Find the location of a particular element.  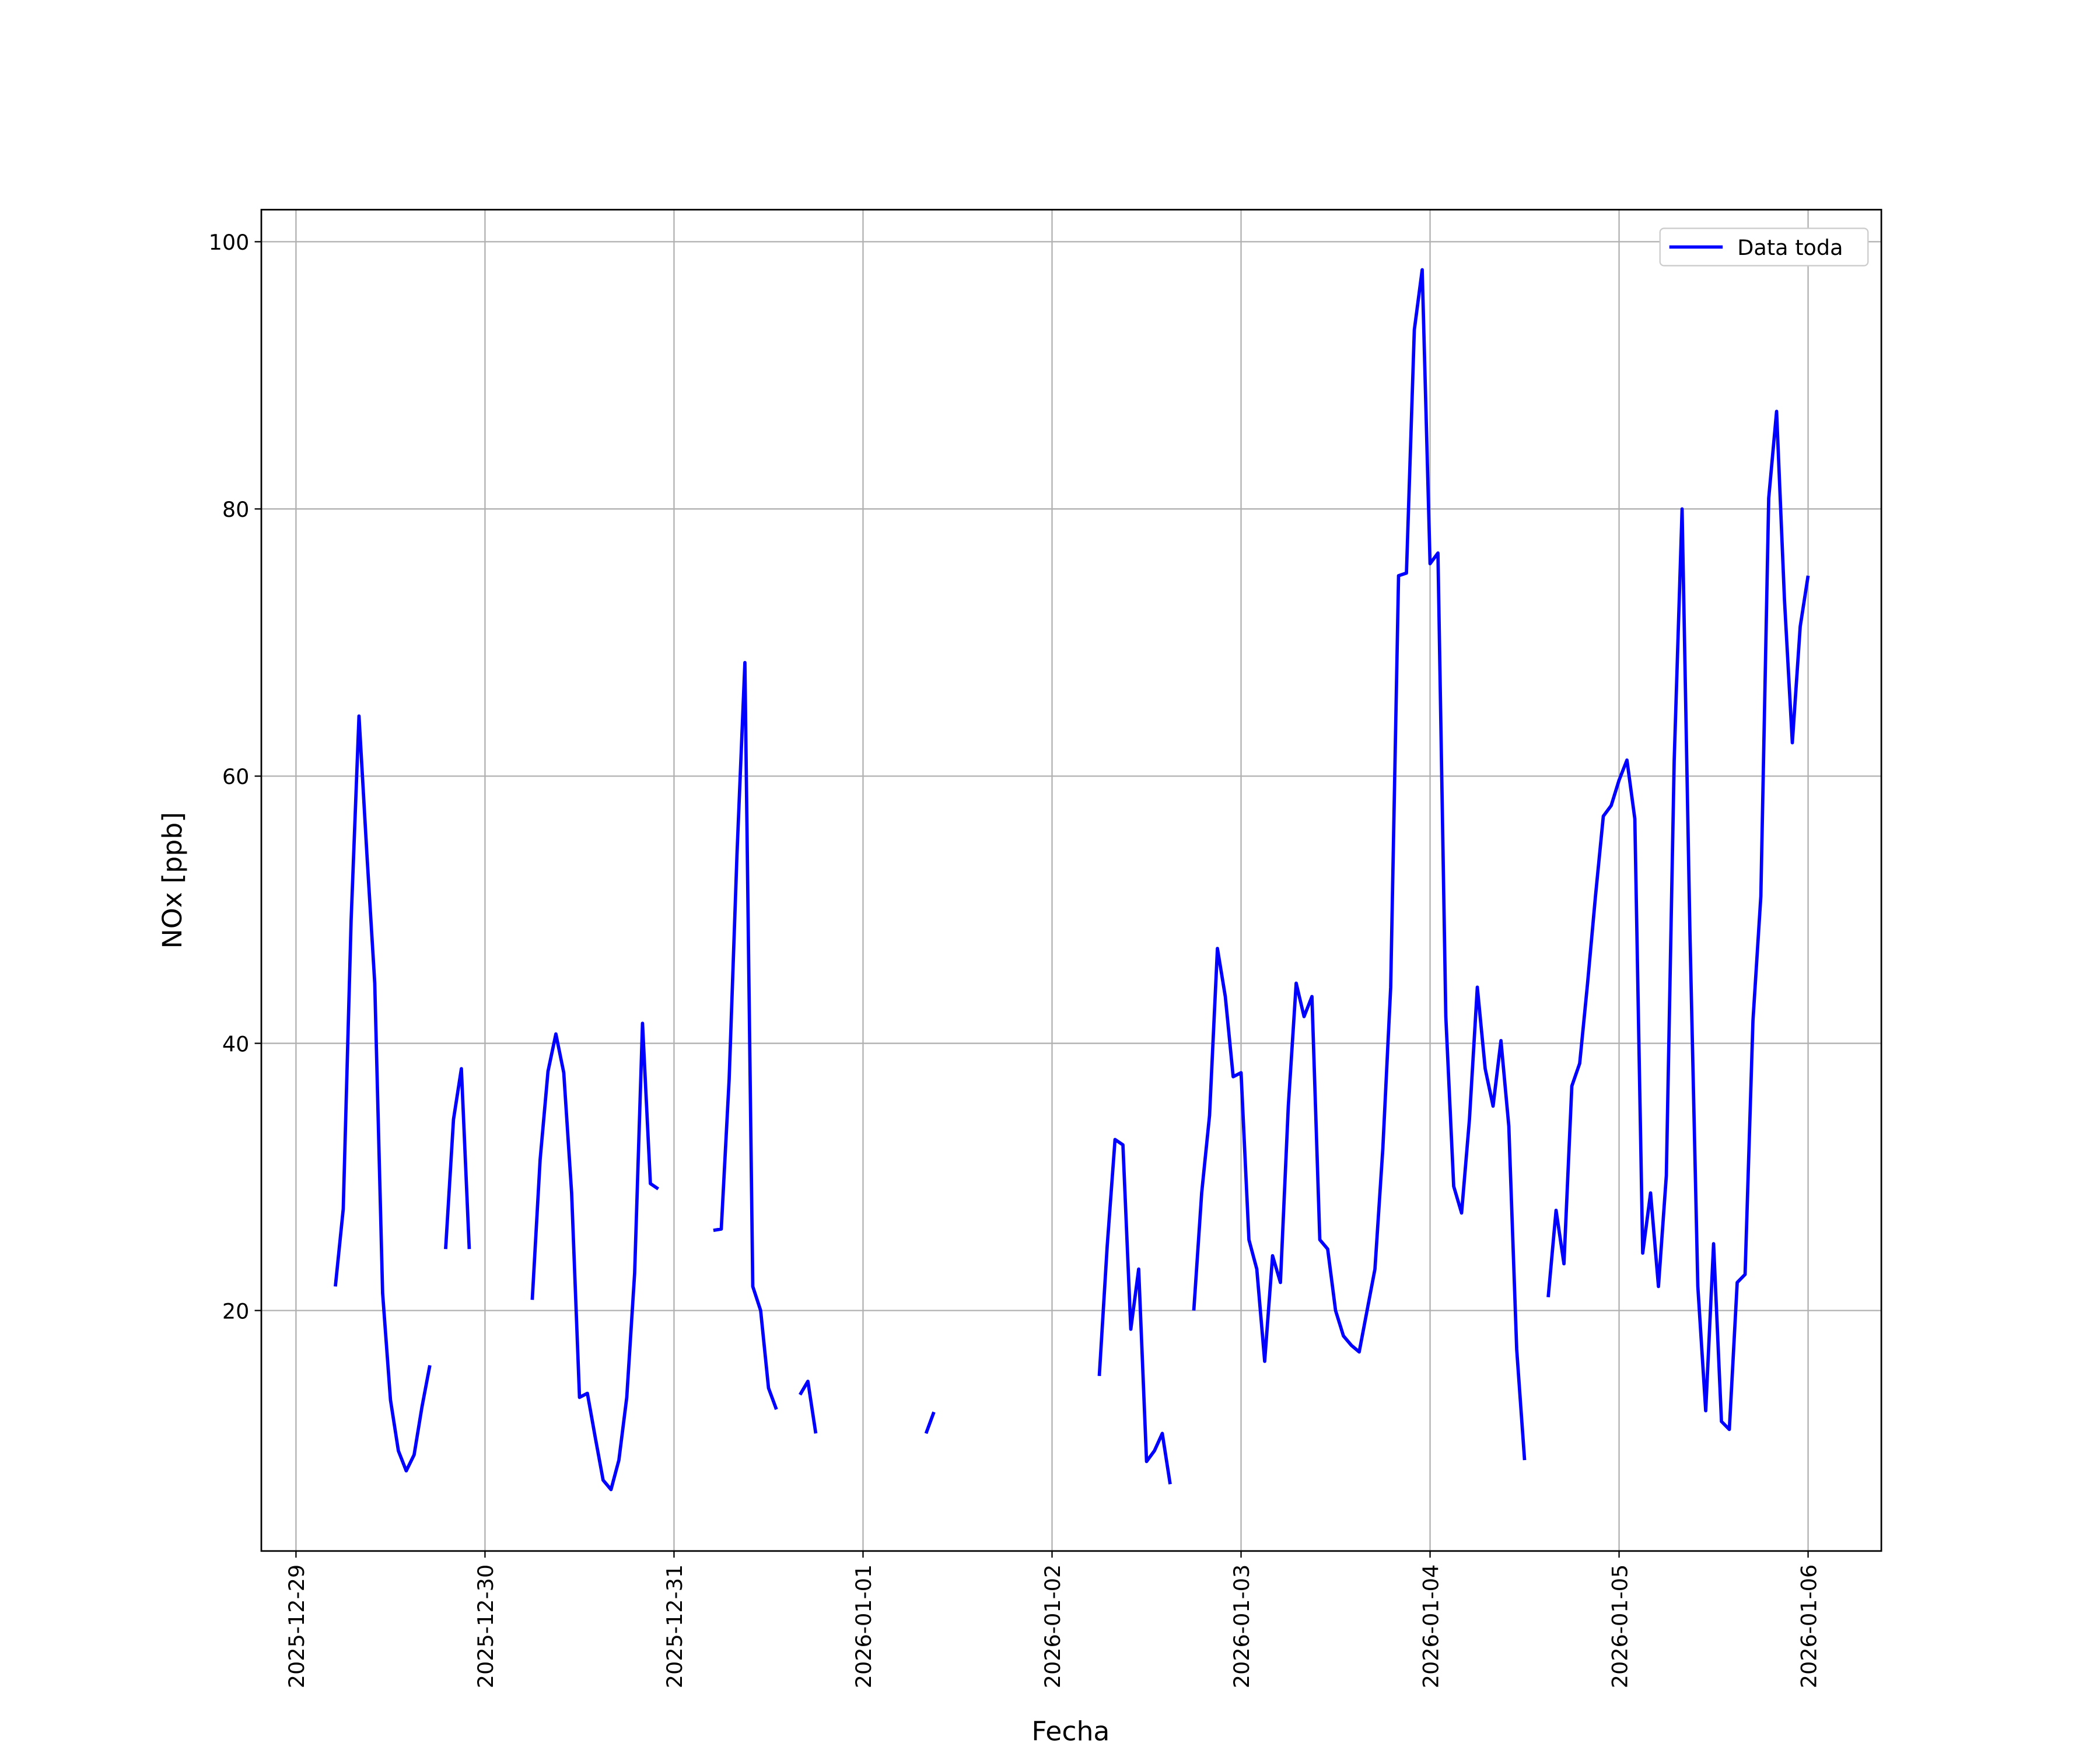

legend: Data toda is located at coordinates (1764, 247).